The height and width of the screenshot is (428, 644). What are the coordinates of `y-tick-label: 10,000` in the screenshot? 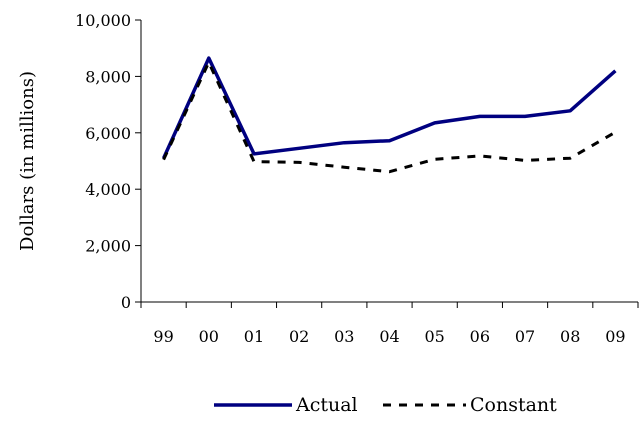 It's located at (103, 20).